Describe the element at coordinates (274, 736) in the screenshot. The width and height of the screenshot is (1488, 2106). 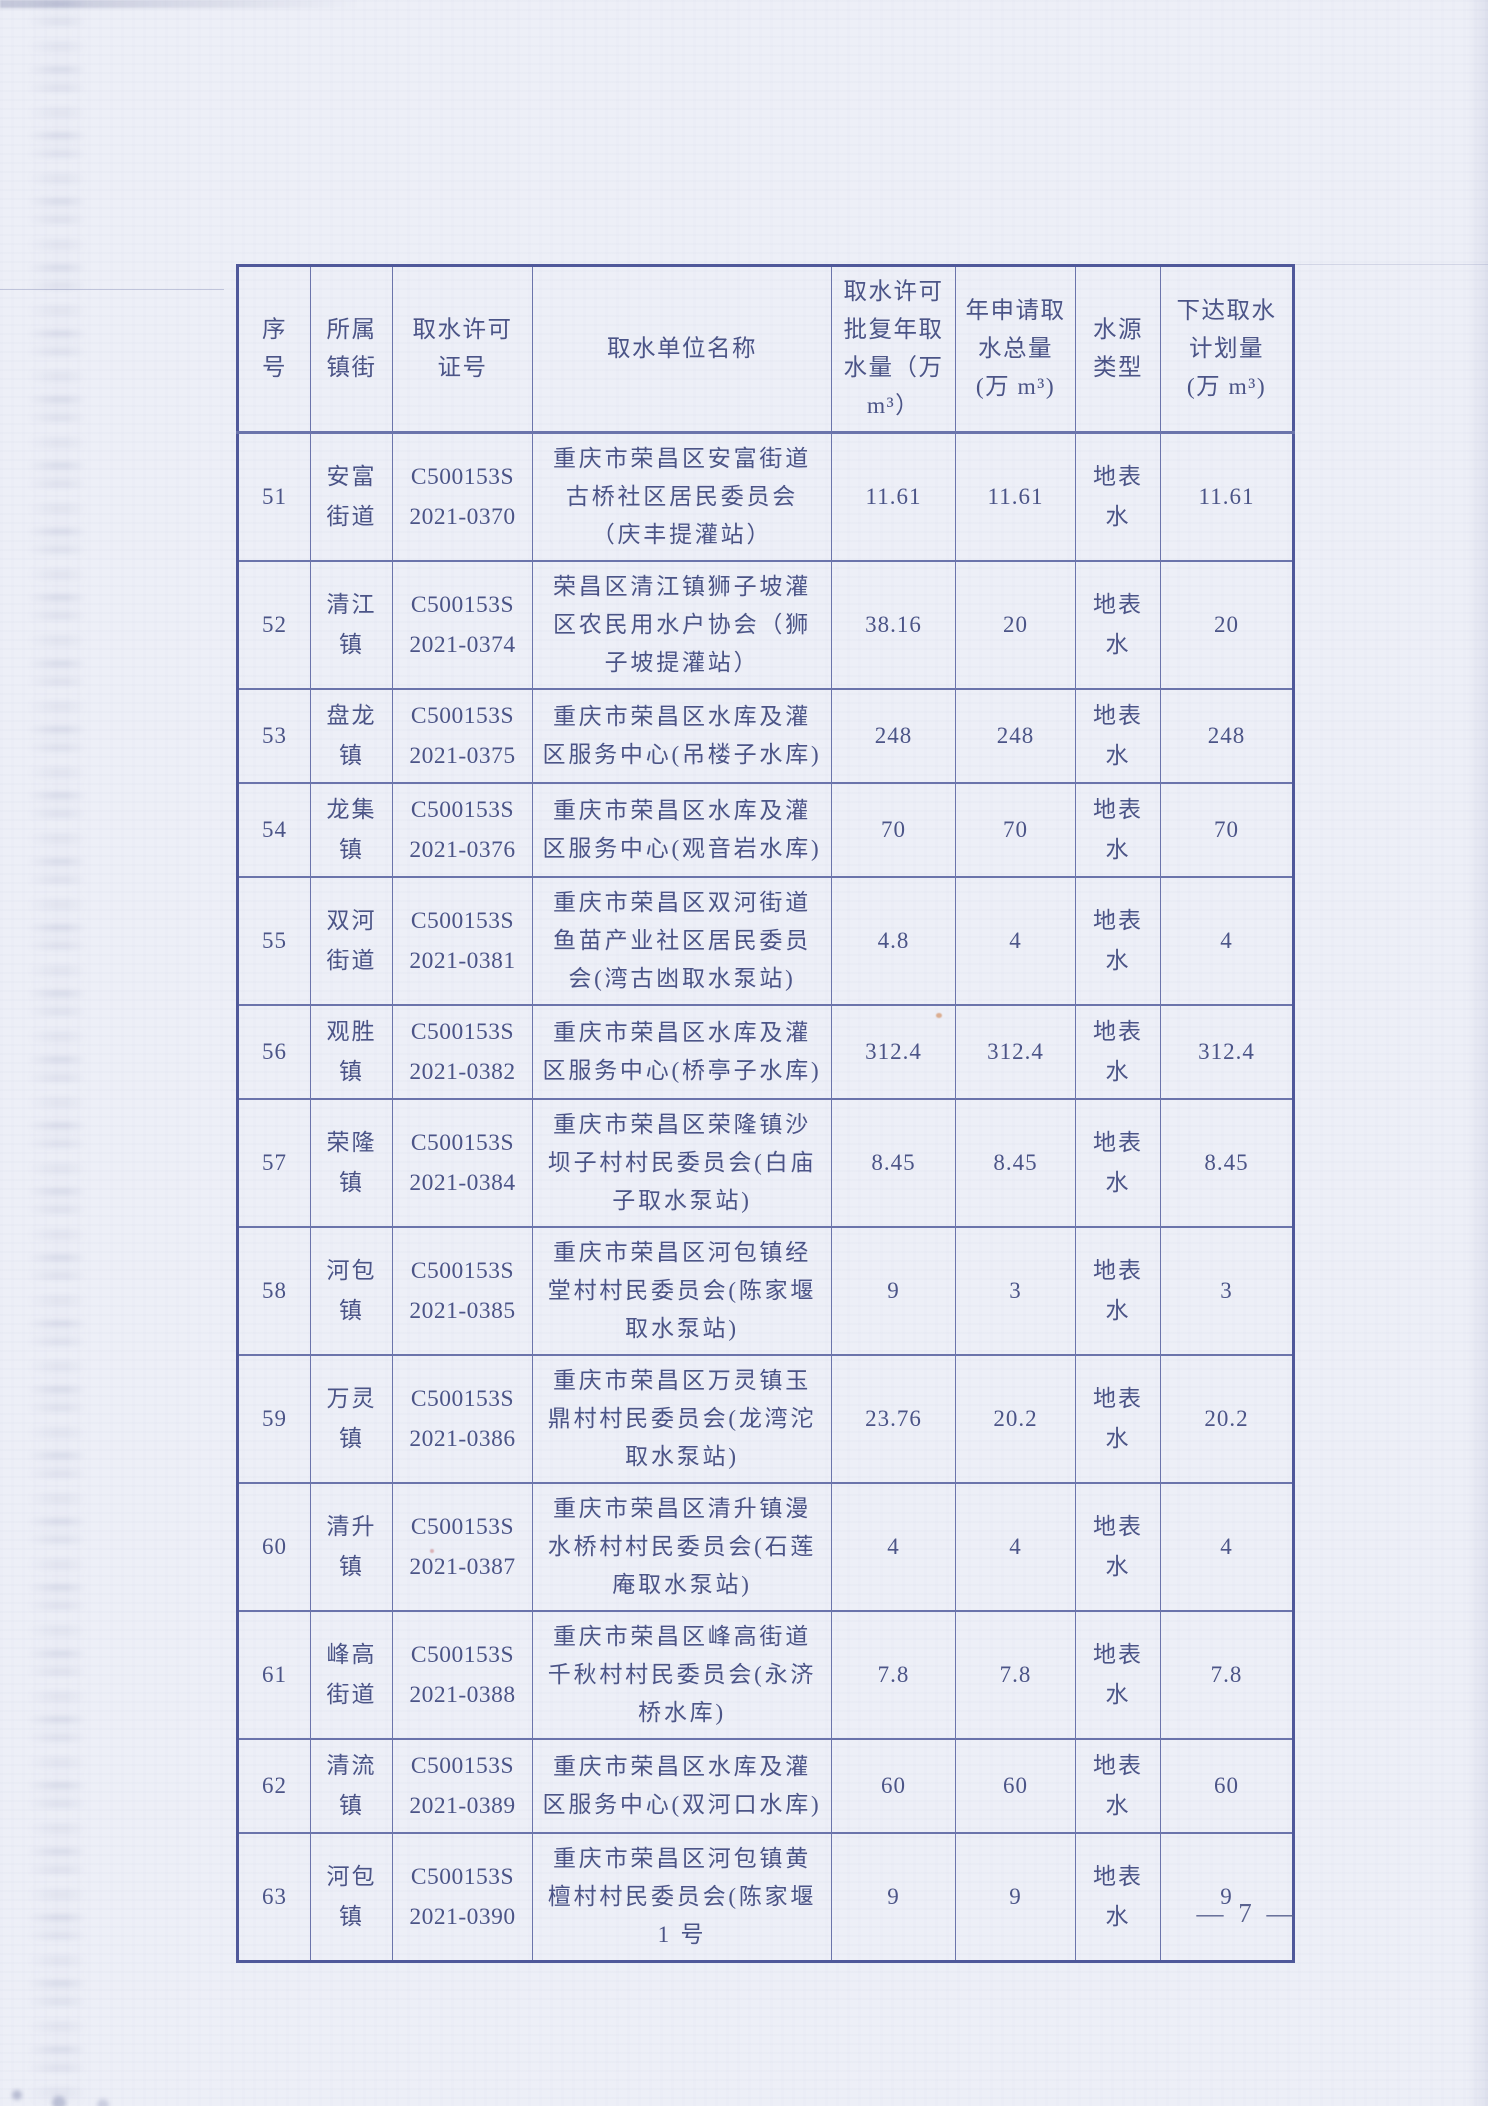
I see `cell-no: 53` at that location.